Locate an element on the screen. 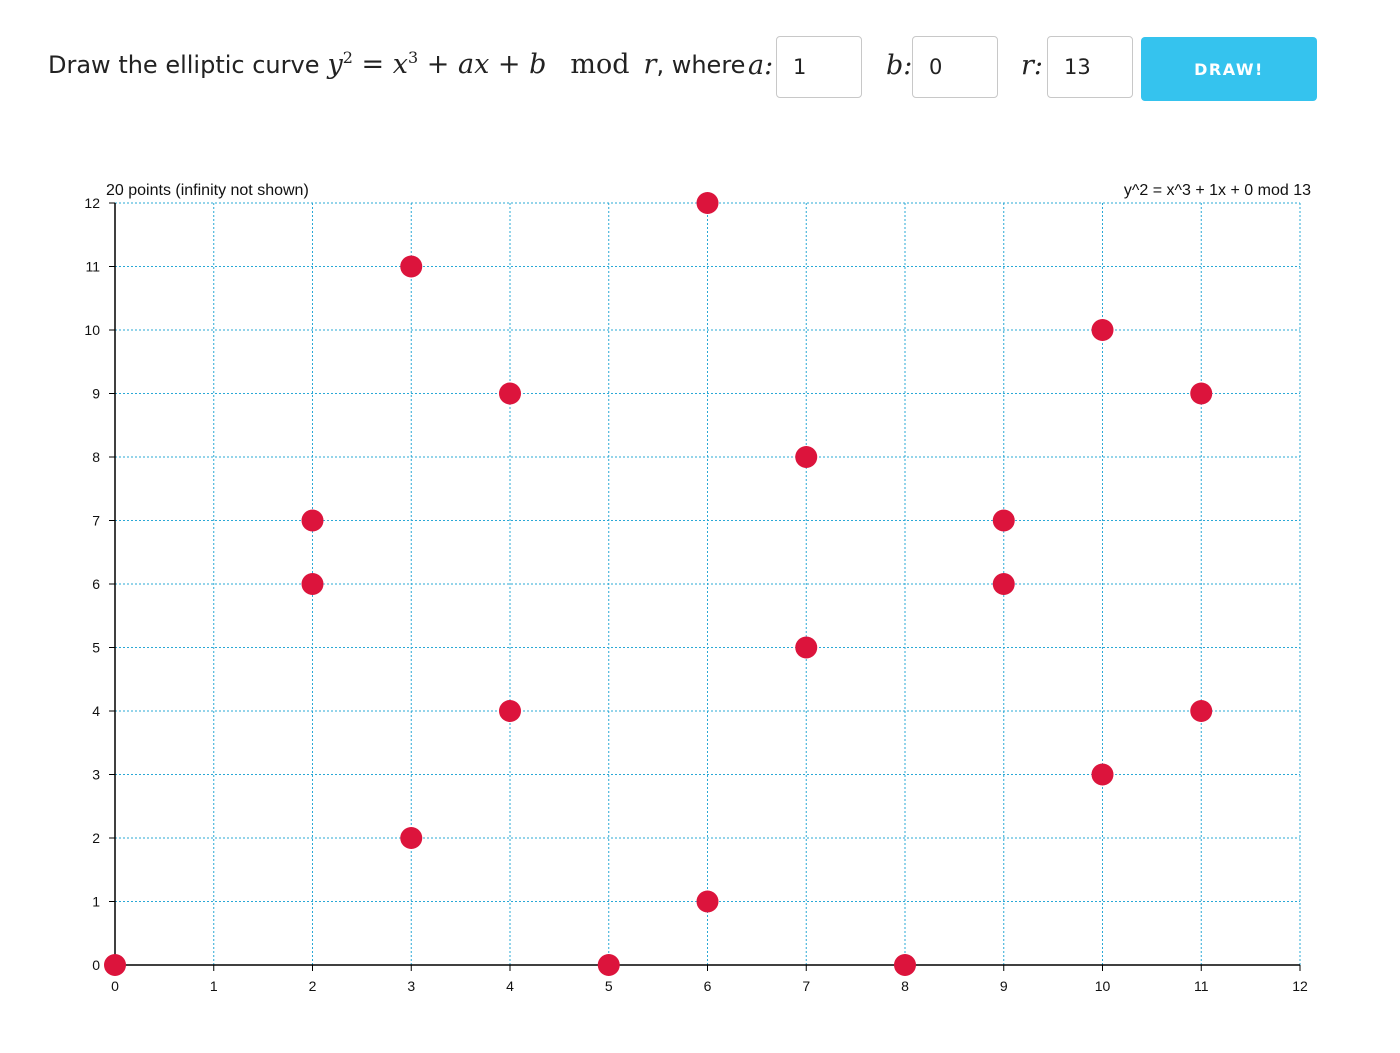  y-tick-label-7: 7 is located at coordinates (96, 521).